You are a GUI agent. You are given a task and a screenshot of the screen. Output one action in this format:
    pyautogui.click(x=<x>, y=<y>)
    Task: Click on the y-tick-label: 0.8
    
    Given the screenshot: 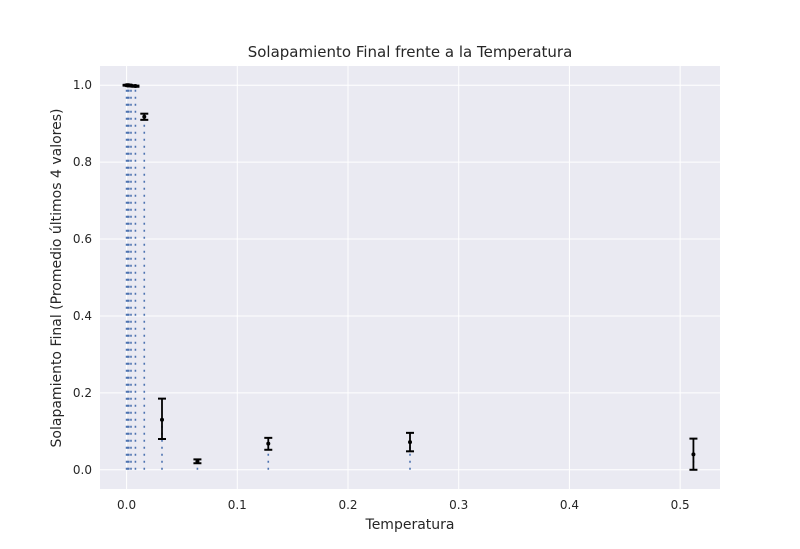 What is the action you would take?
    pyautogui.click(x=82, y=162)
    